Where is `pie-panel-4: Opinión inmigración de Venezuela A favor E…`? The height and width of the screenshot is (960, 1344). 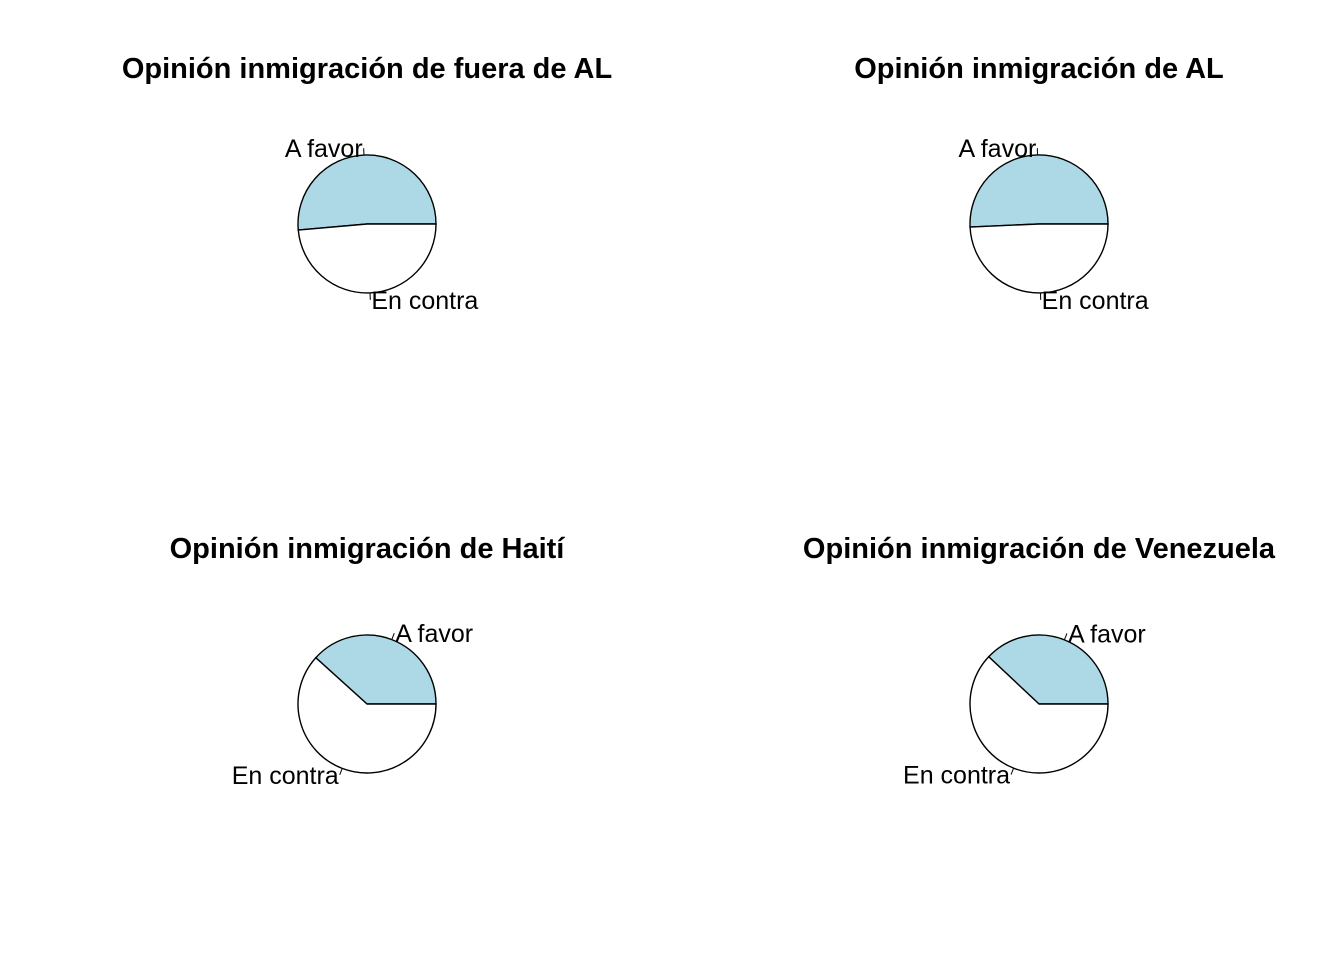
pie-panel-4: Opinión inmigración de Venezuela A favor E… is located at coordinates (1039, 661).